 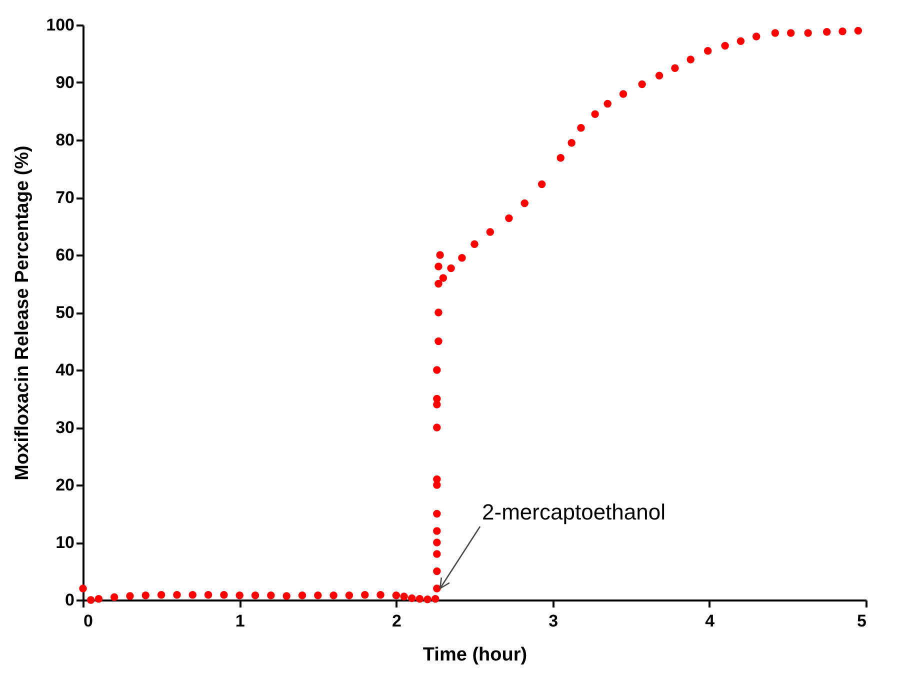 What do you see at coordinates (574, 512) in the screenshot?
I see `annotation: 2-mercaptoethanol` at bounding box center [574, 512].